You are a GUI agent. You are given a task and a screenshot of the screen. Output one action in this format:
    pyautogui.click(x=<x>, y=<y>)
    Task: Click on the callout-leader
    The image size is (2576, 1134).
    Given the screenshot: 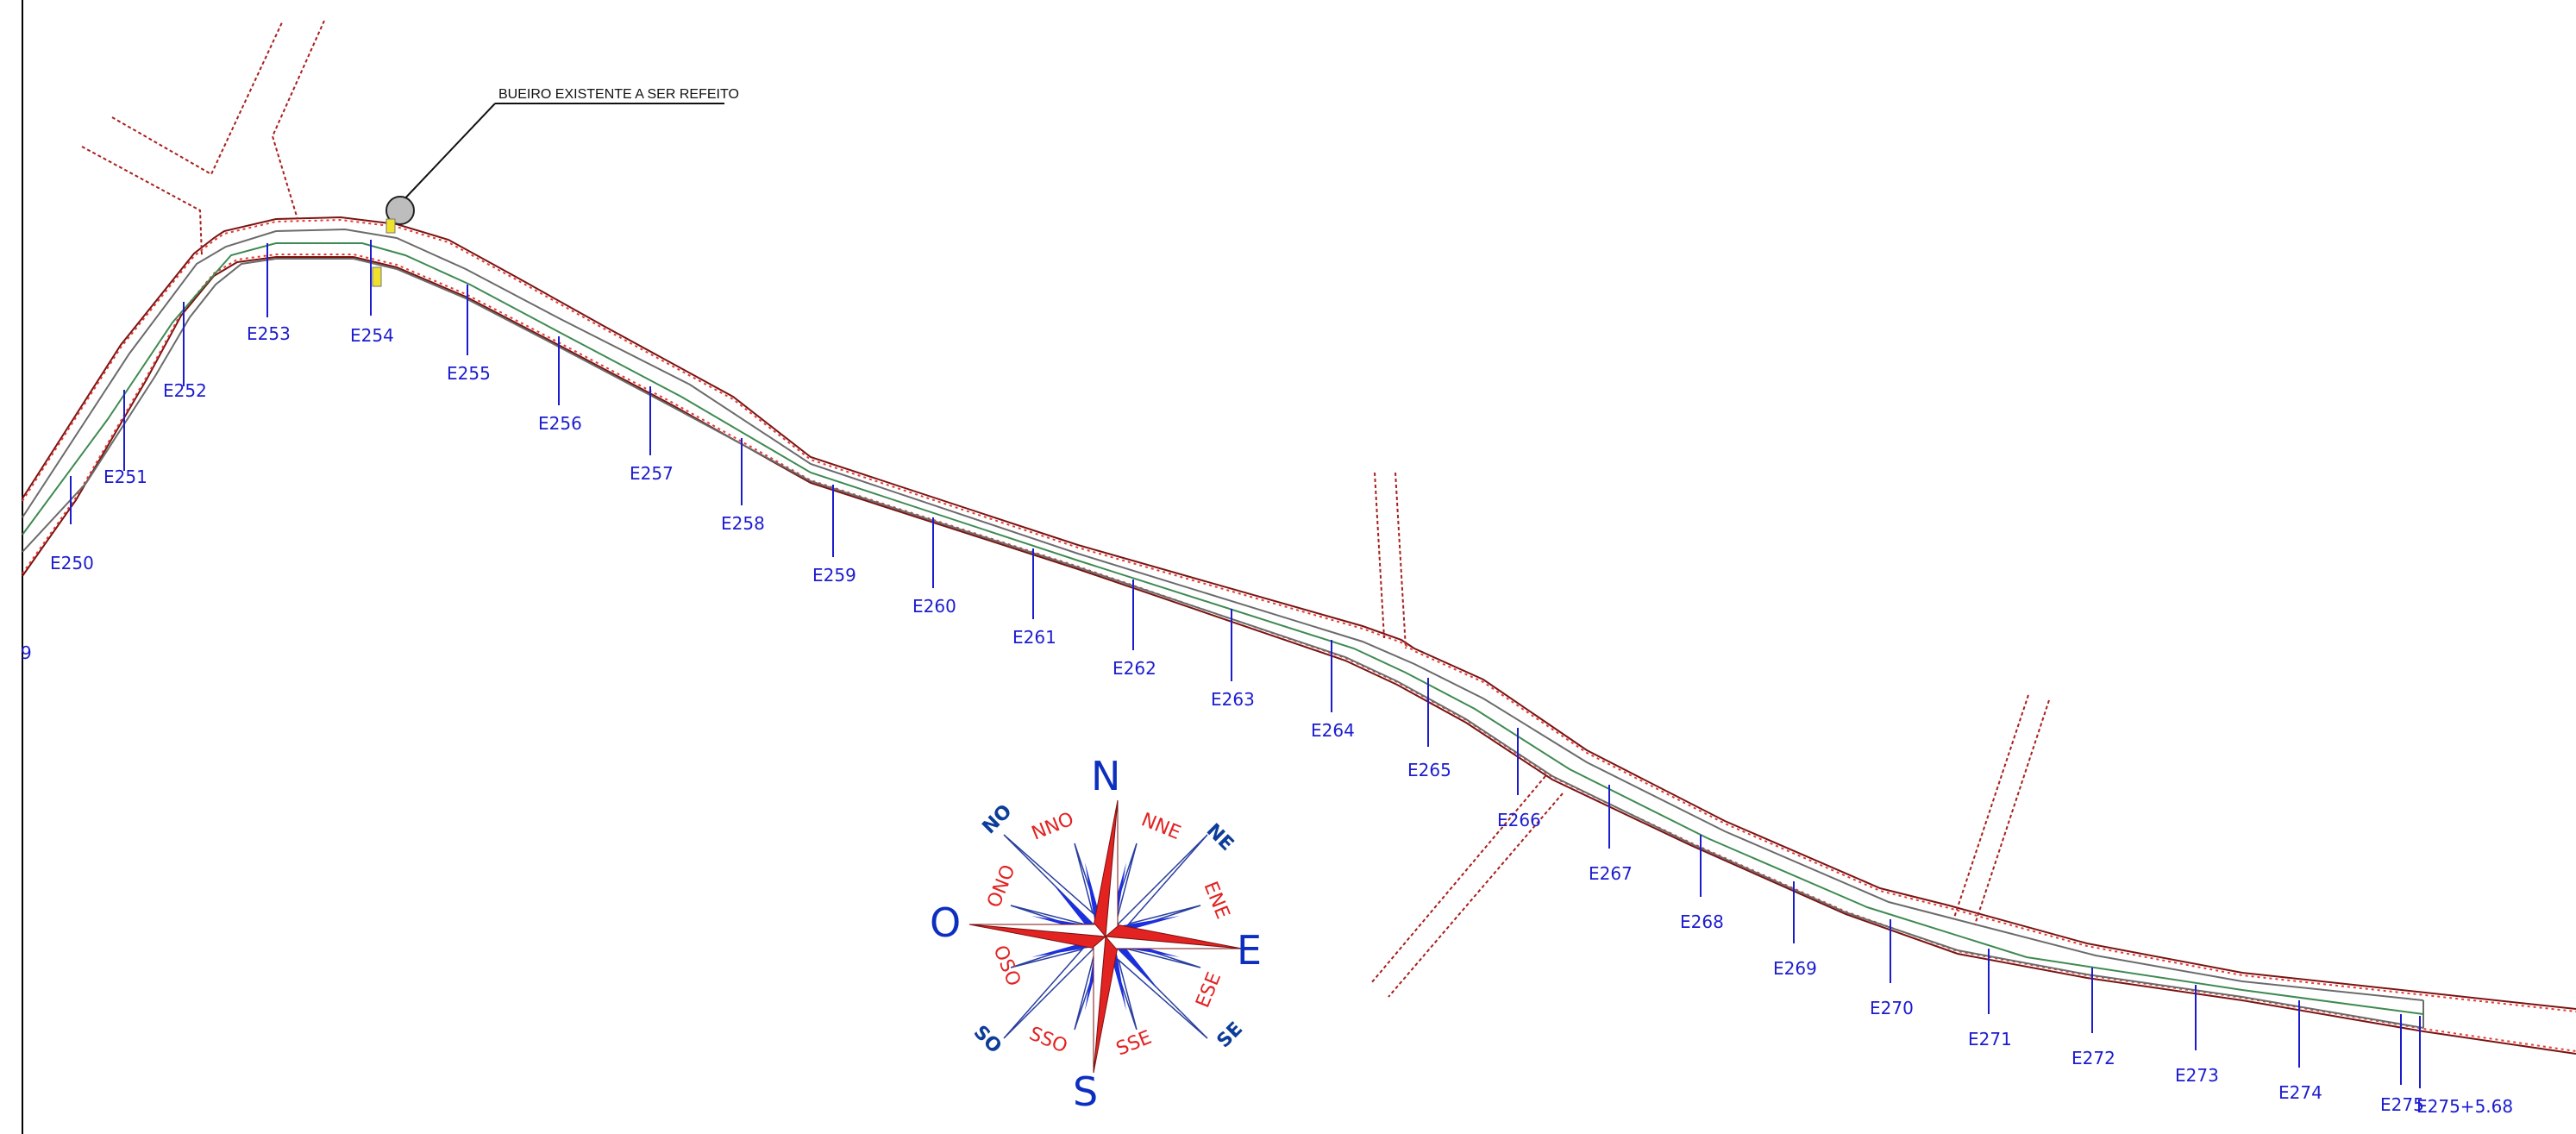 What is the action you would take?
    pyautogui.click(x=447, y=153)
    